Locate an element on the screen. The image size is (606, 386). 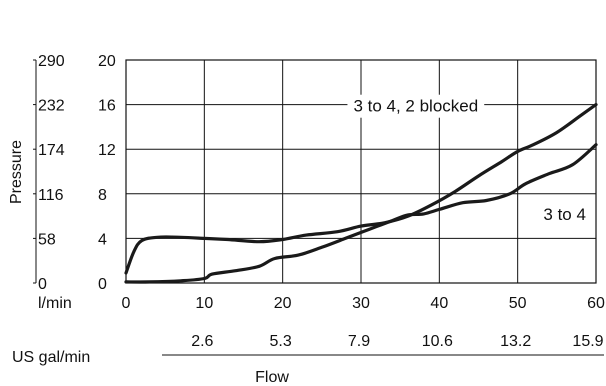
y-secondary-tick-label: 232 is located at coordinates (51, 106).